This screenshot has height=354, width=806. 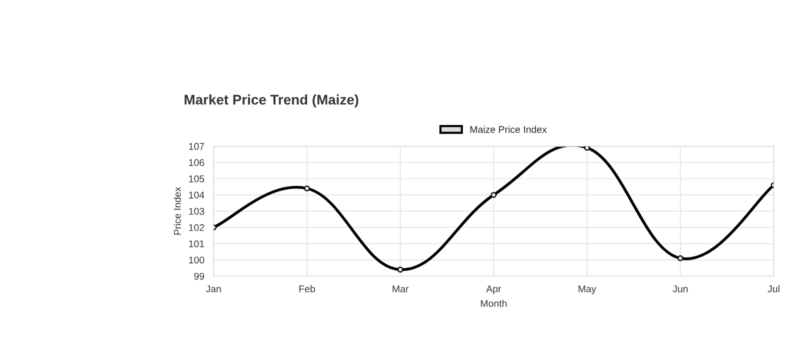 I want to click on x-tick-label: May, so click(x=587, y=290).